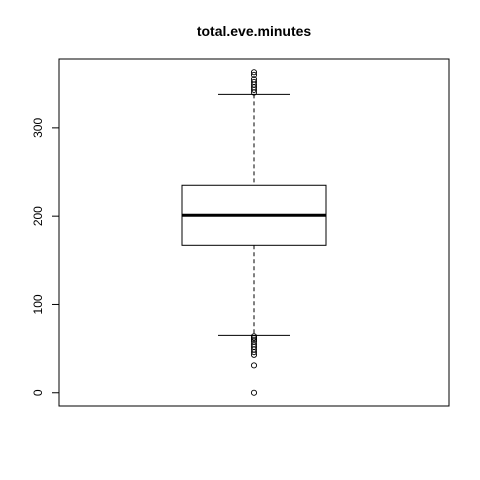 The image size is (480, 480). I want to click on chart-title: total.eve.minutes, so click(254, 31).